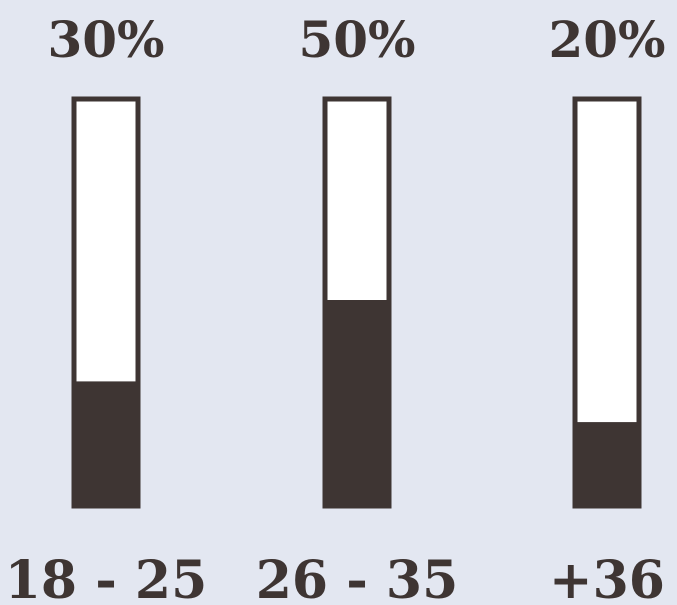 The image size is (677, 605). I want to click on value-label: 50%, so click(356, 39).